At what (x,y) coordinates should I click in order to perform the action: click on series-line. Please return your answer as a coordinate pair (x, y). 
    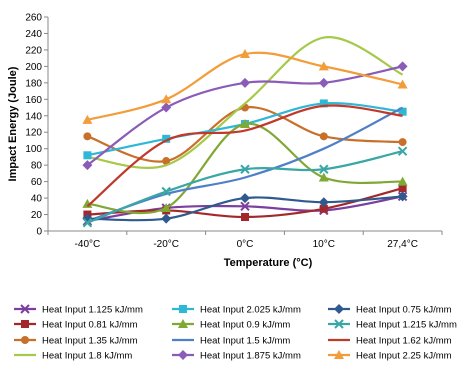
    Looking at the image, I should click on (245, 134).